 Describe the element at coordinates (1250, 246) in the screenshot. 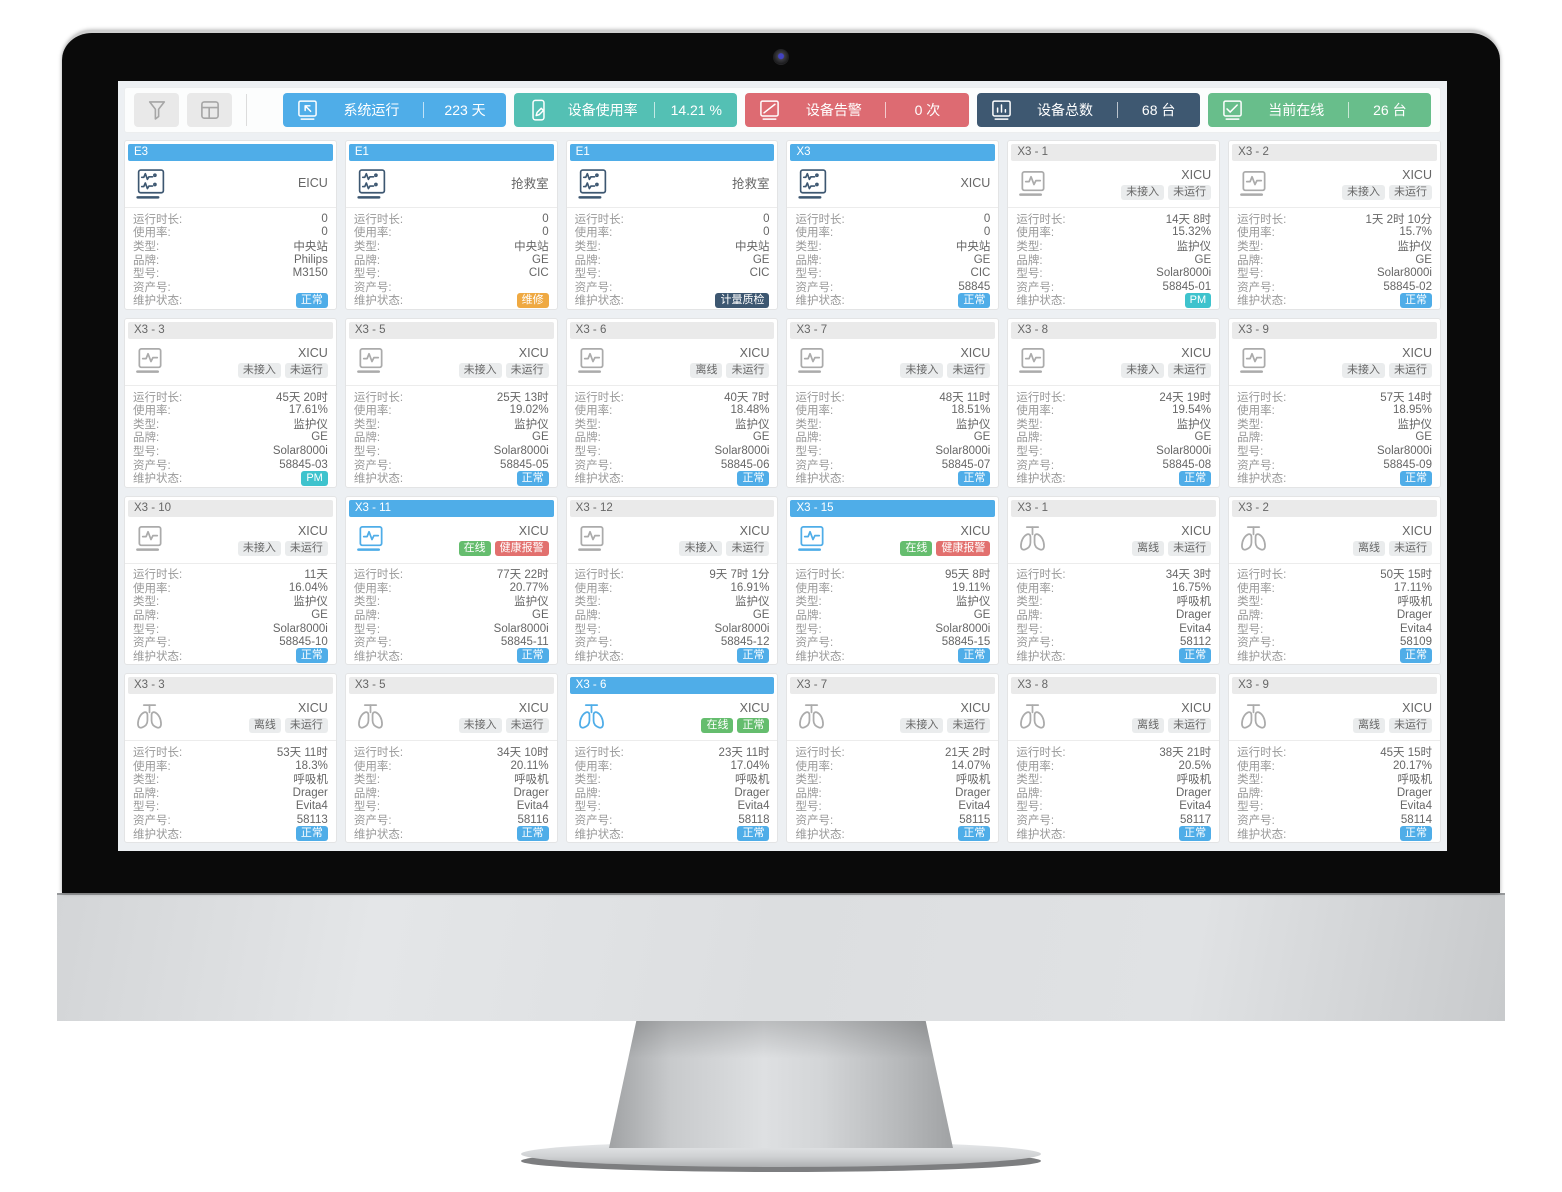

I see `field-label: 类型:` at that location.